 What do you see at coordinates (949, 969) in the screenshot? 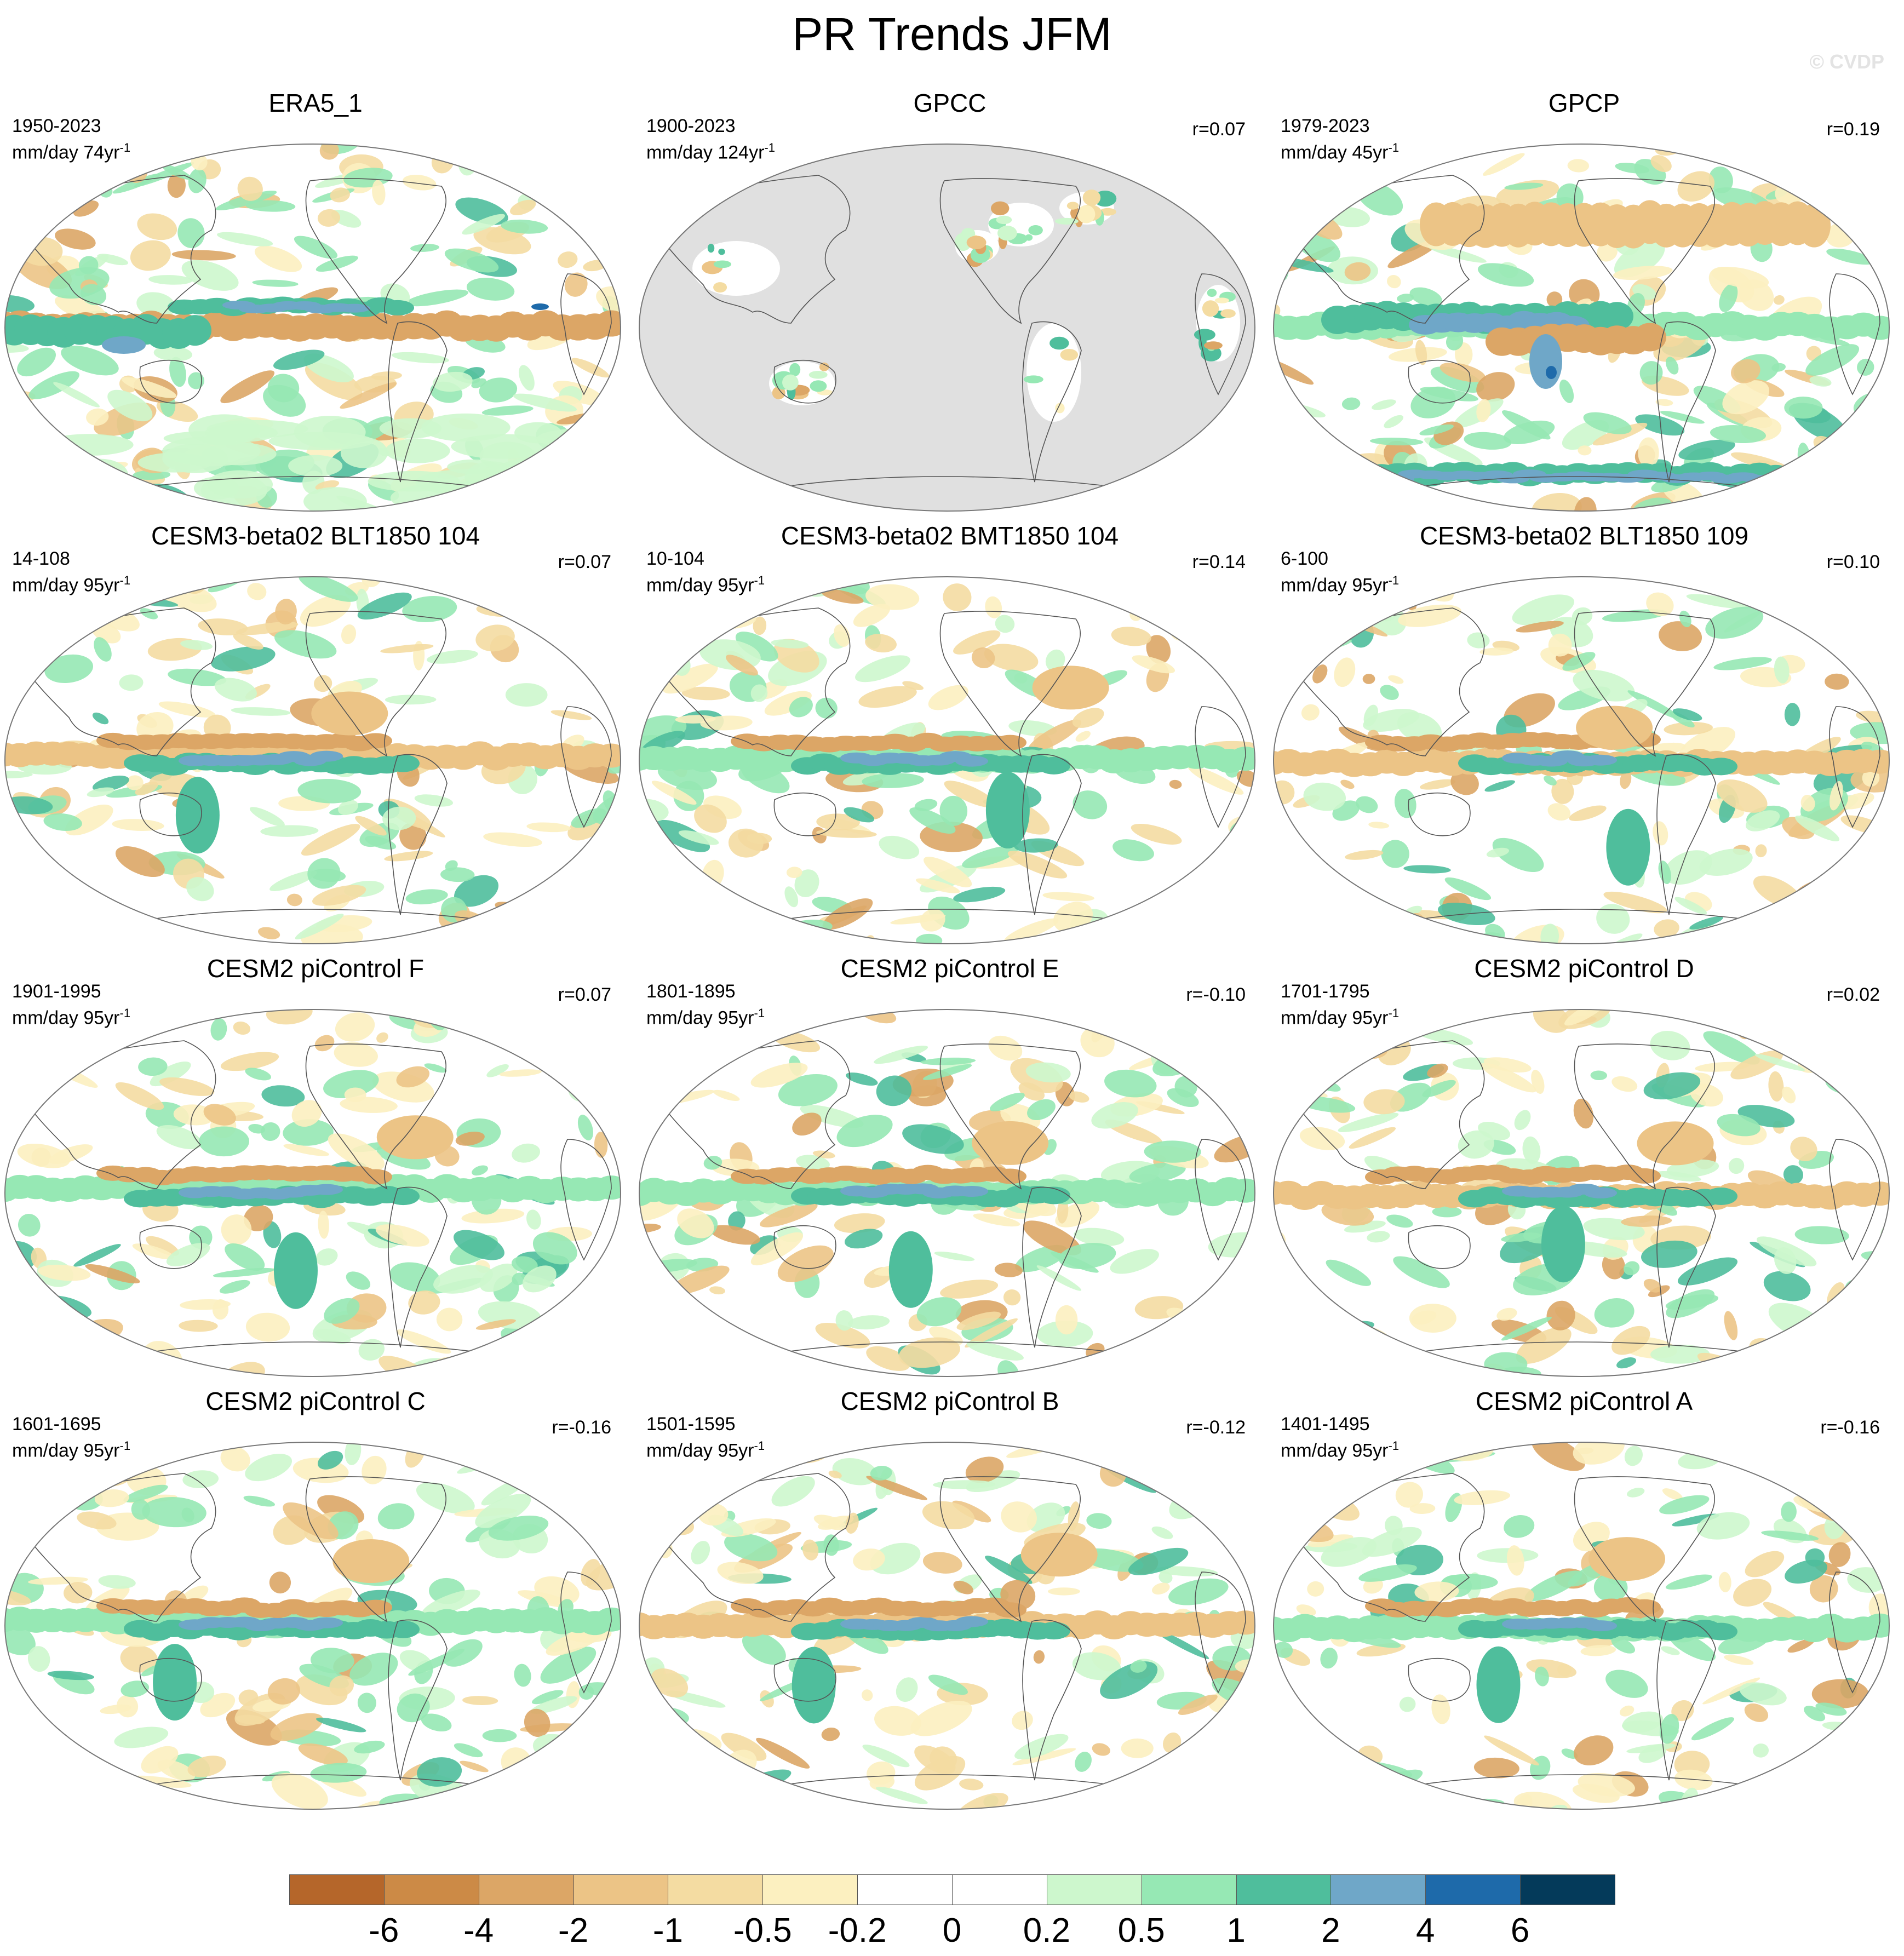
I see `panel-title: CESM2 piControl E` at bounding box center [949, 969].